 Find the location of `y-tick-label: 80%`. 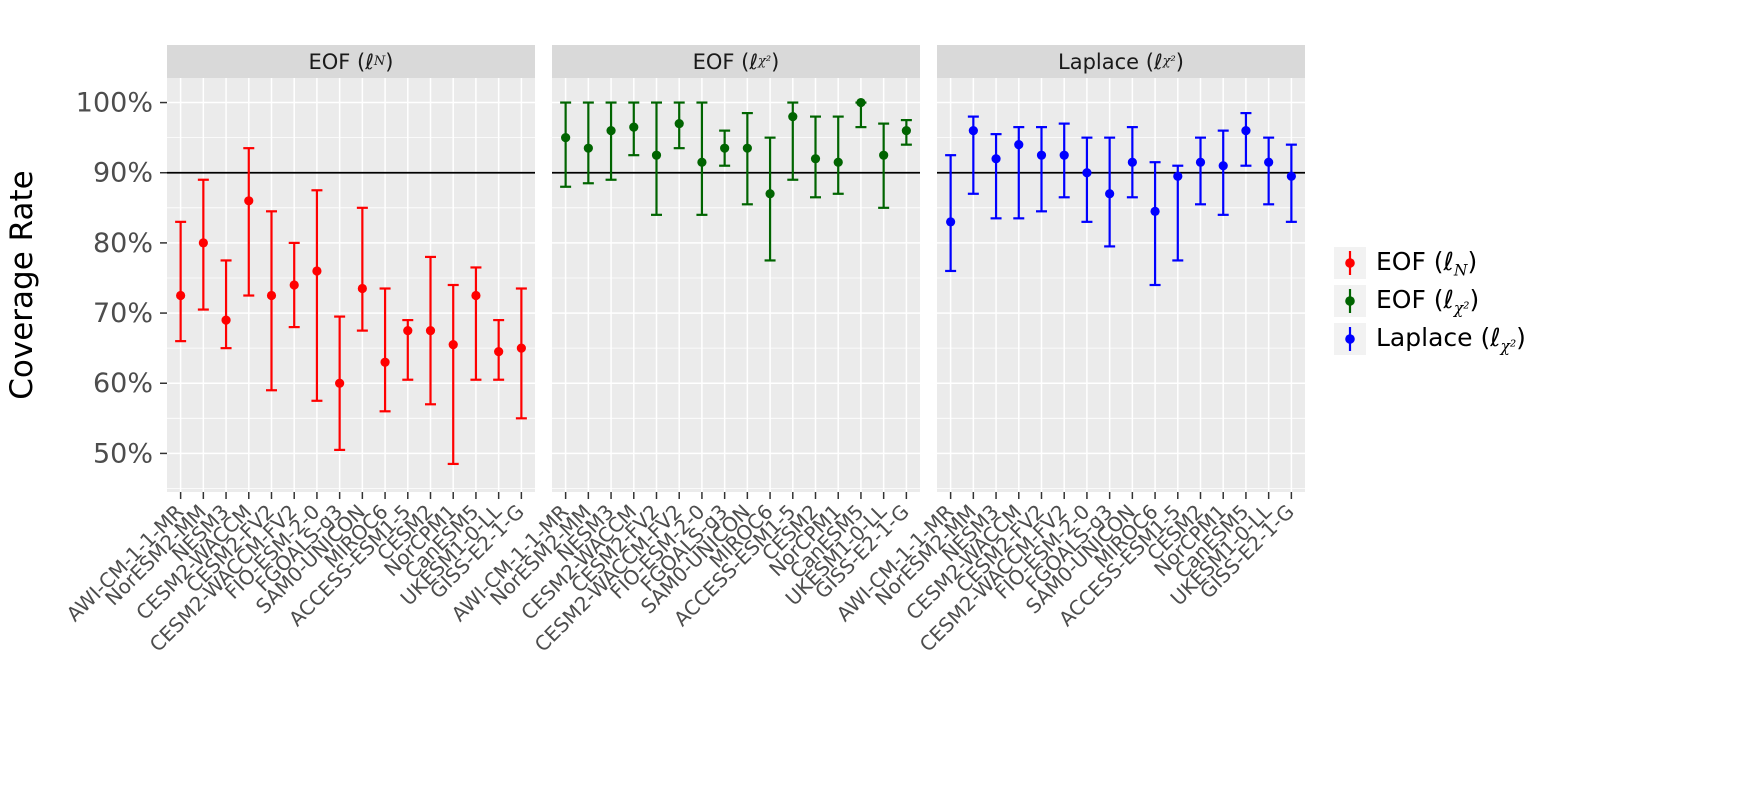

y-tick-label: 80% is located at coordinates (123, 243).